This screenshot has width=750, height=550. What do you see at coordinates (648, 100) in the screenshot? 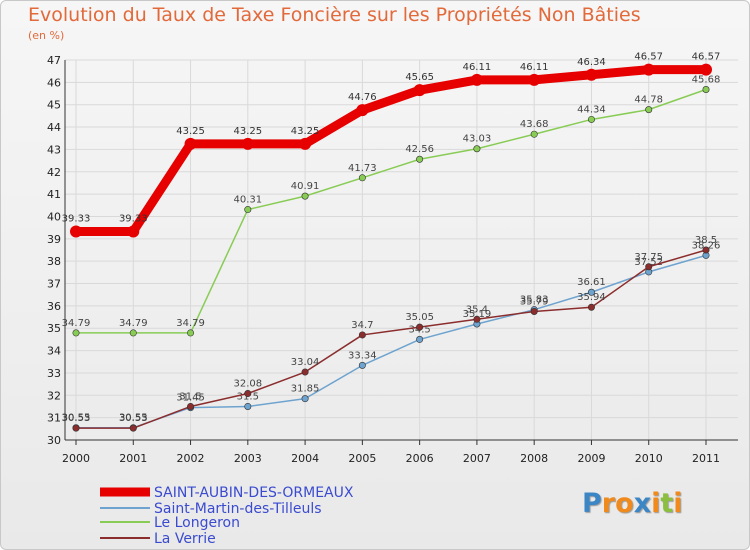
I see `data-label: 44.78` at bounding box center [648, 100].